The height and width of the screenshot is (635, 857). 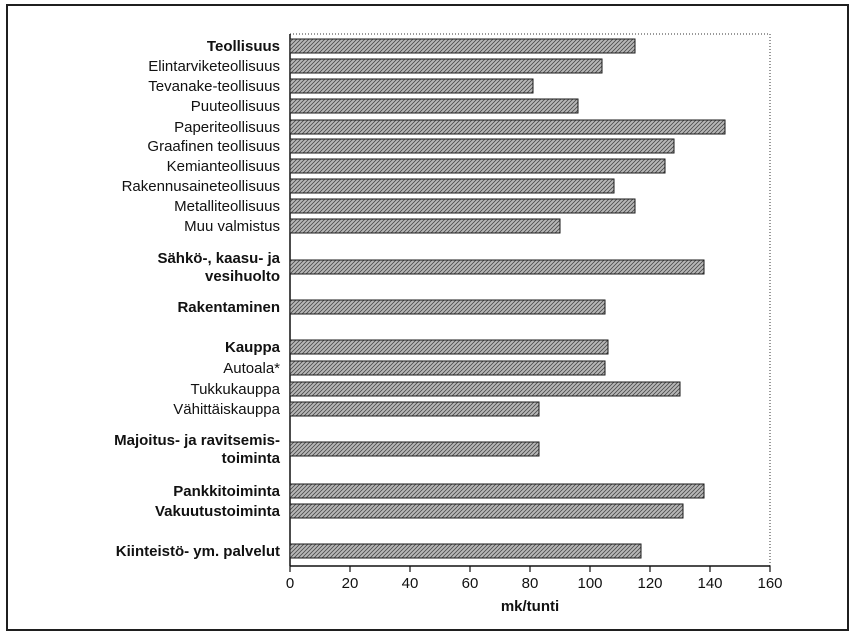 I want to click on category-label: Pankkitoiminta, so click(x=226, y=491).